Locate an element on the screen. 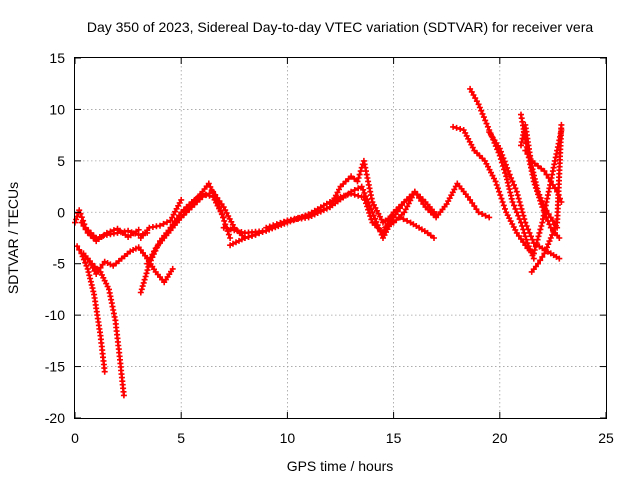 Image resolution: width=640 pixels, height=480 pixels. y-tick-label: 15 is located at coordinates (57, 58).